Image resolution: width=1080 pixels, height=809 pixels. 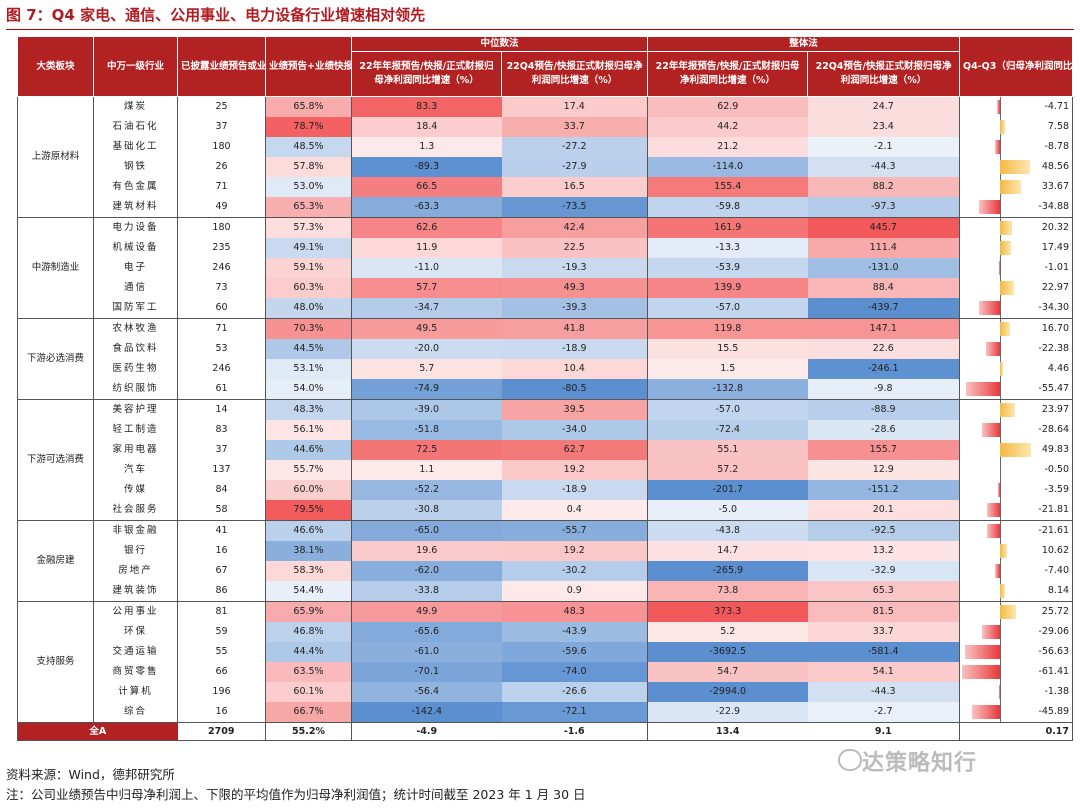 What do you see at coordinates (1016, 430) in the screenshot?
I see `q4-q3-cell: -28.64` at bounding box center [1016, 430].